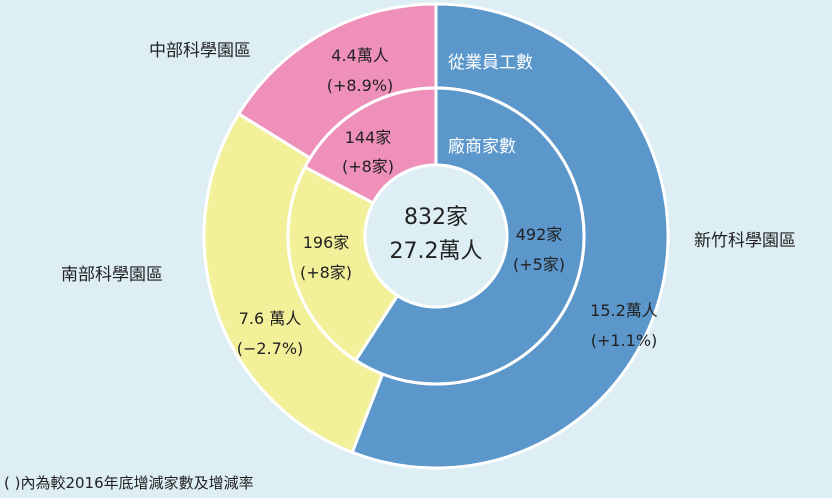 This screenshot has height=498, width=832. What do you see at coordinates (368, 166) in the screenshot?
I see `inner-change-central: (+8家)` at bounding box center [368, 166].